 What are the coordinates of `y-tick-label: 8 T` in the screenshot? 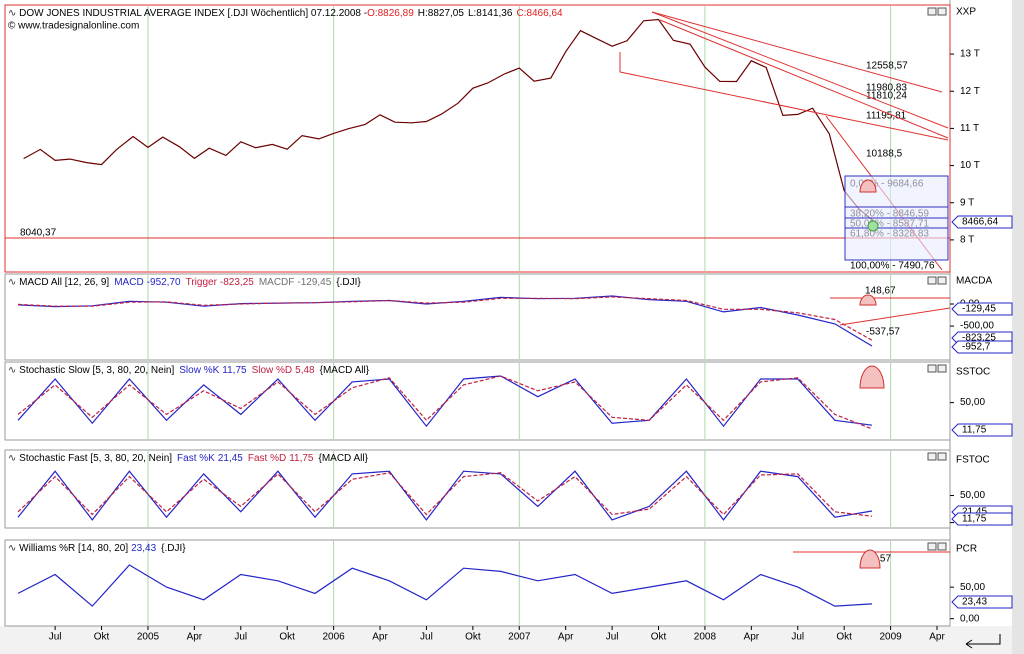 It's located at (967, 240).